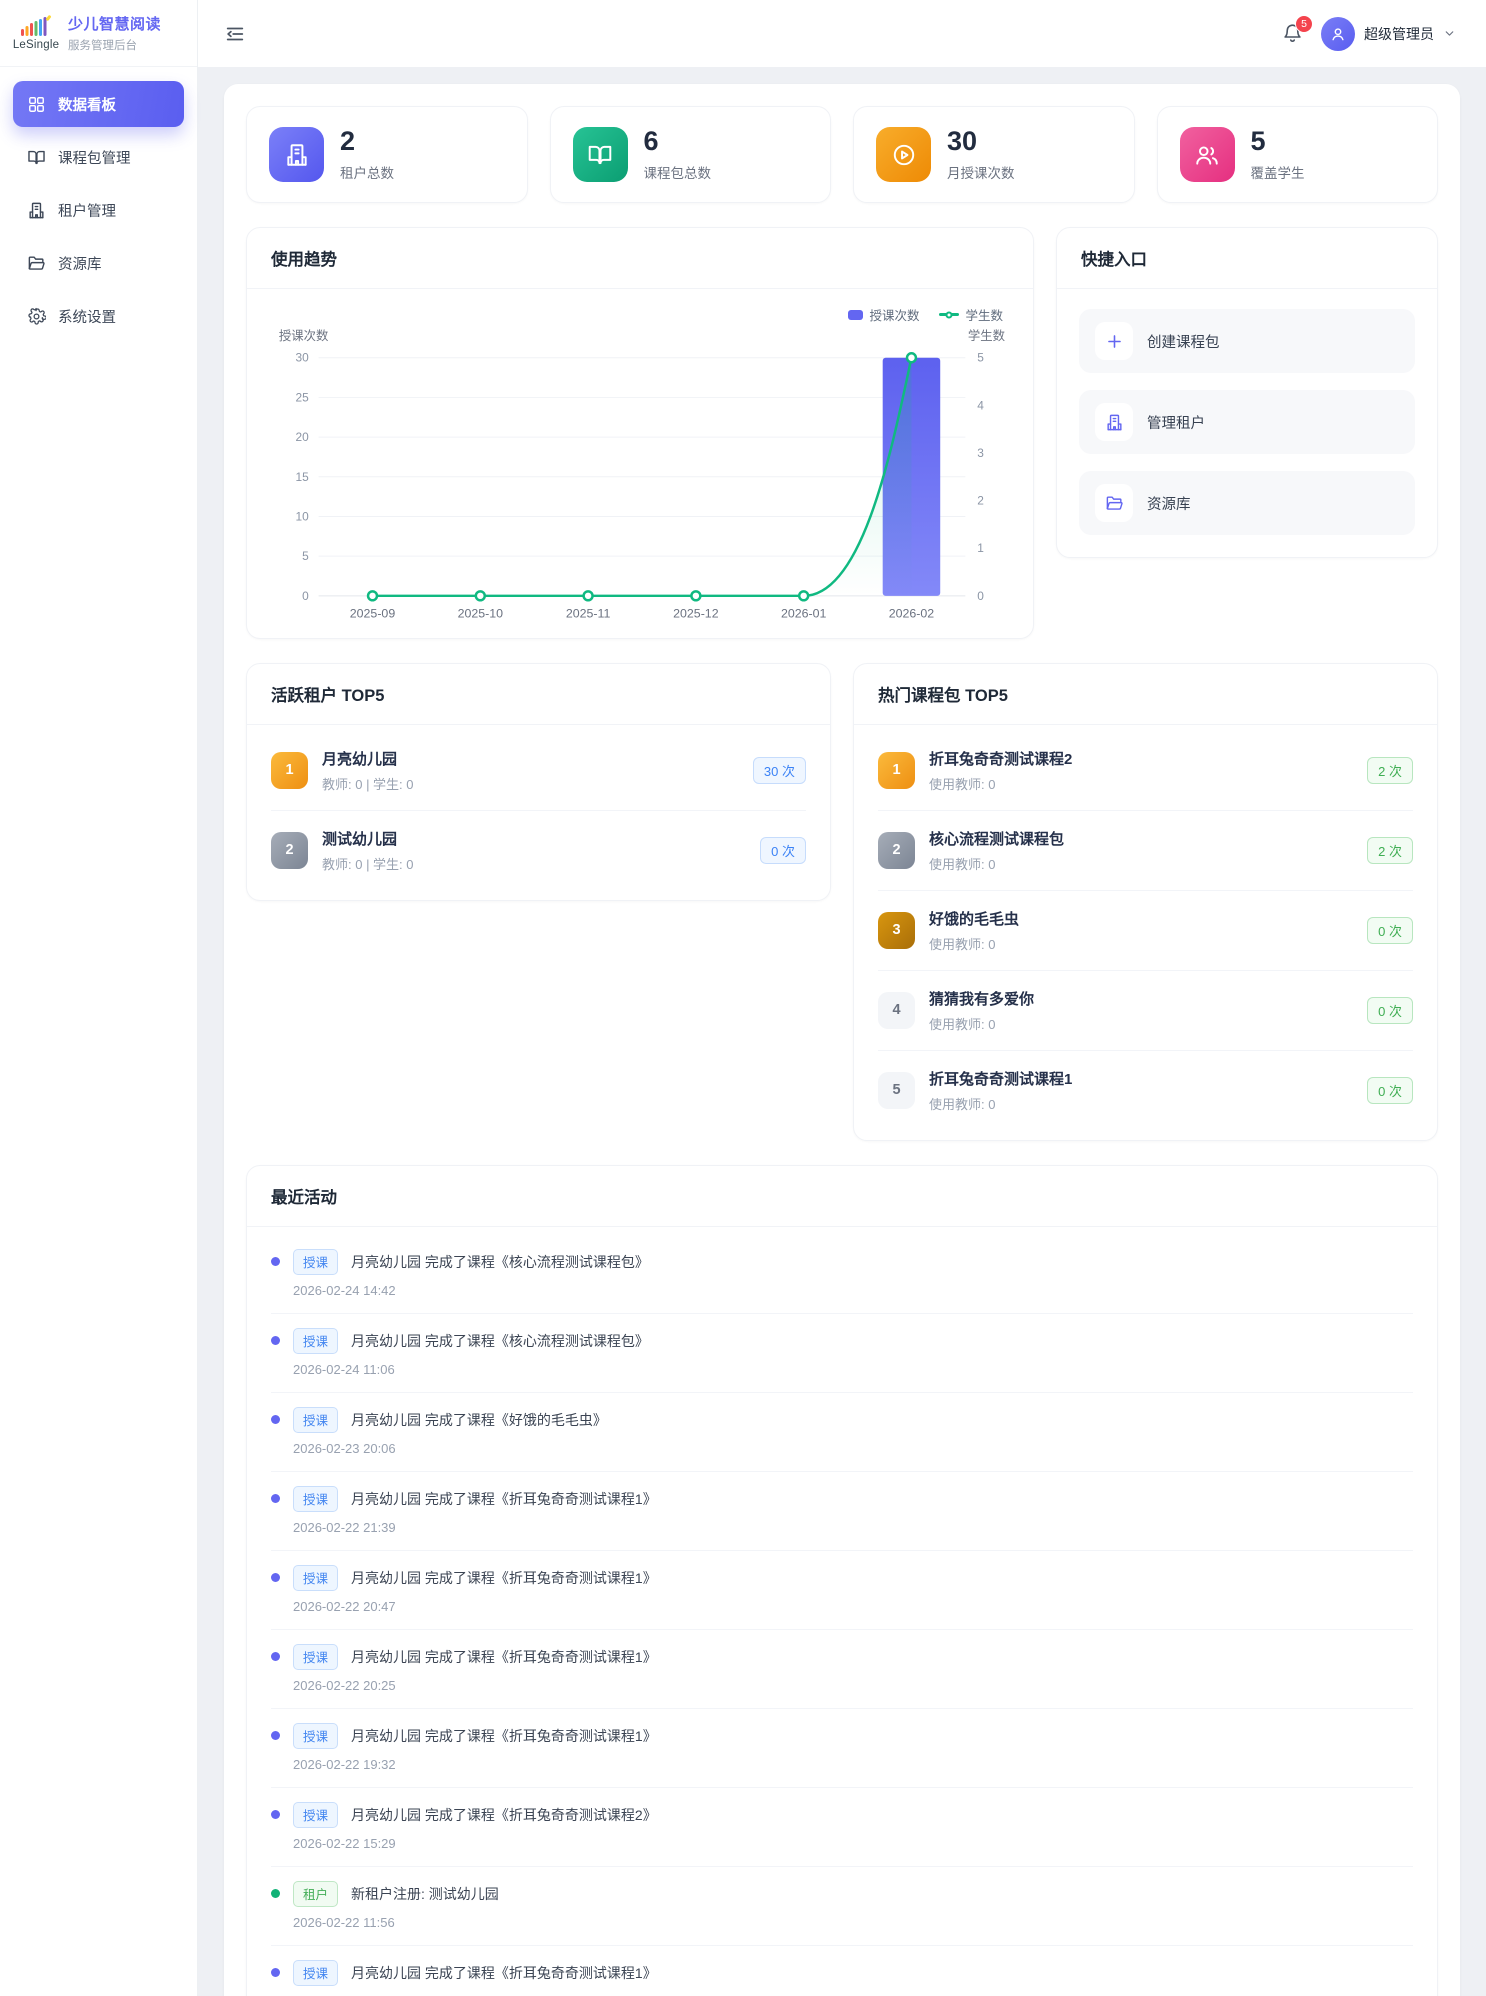  What do you see at coordinates (1390, 850) in the screenshot?
I see `usage-count-badge: 2 次` at bounding box center [1390, 850].